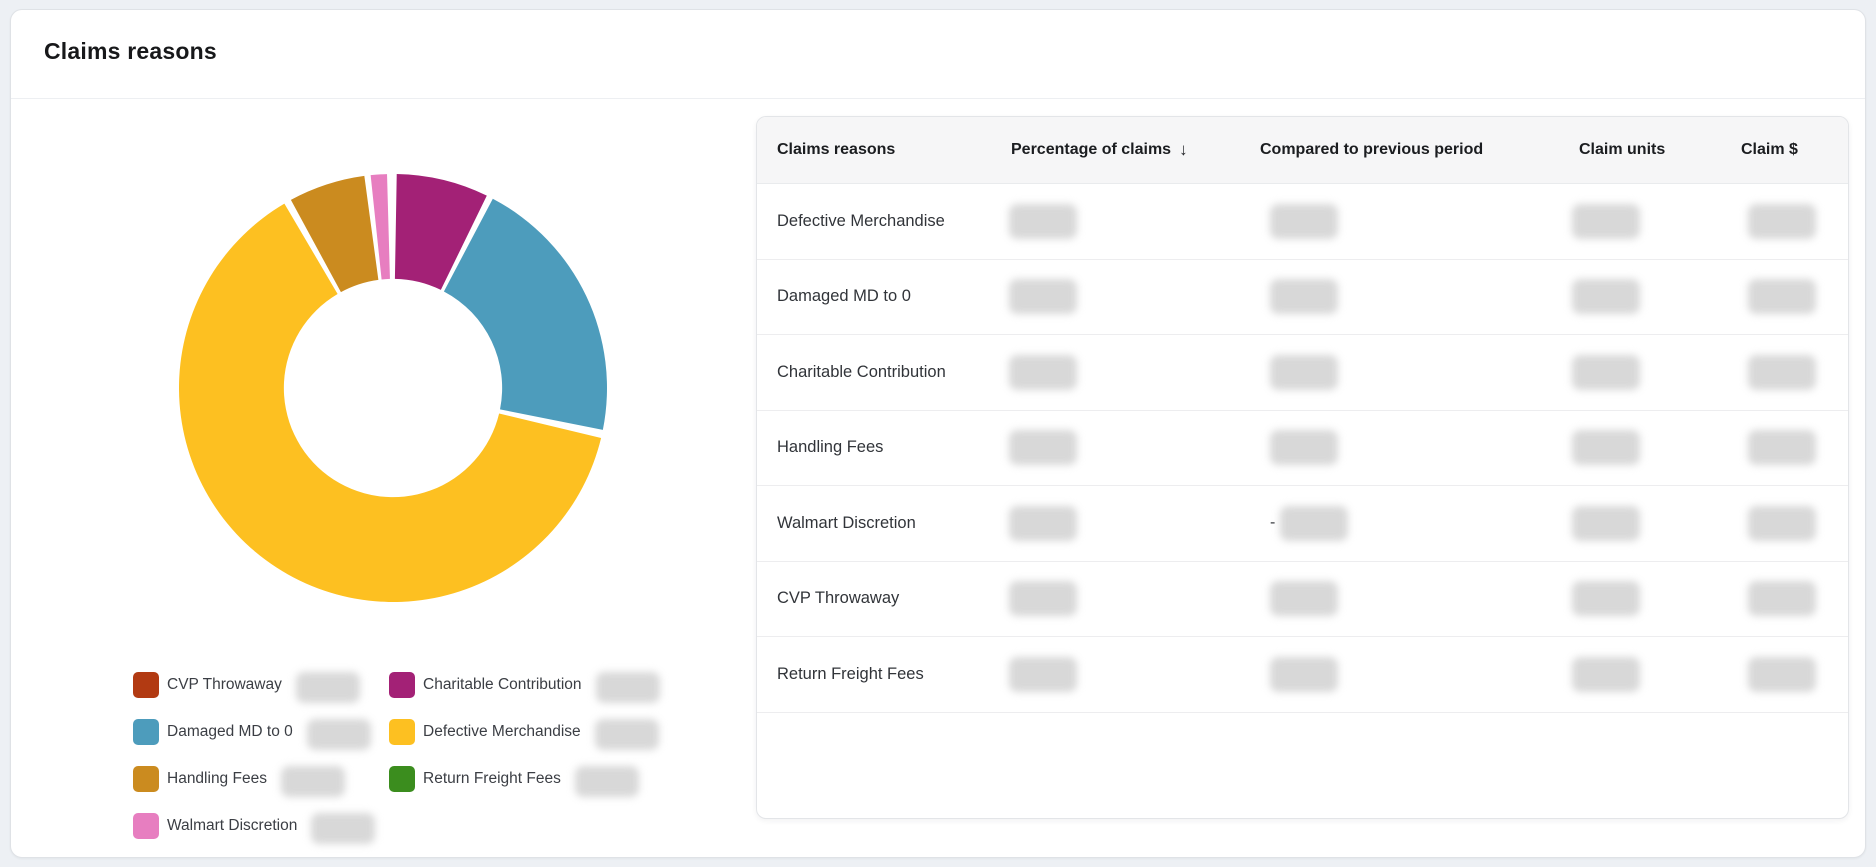 This screenshot has width=1876, height=867. What do you see at coordinates (390, 403) in the screenshot?
I see `donut-segment-defective-merchandise` at bounding box center [390, 403].